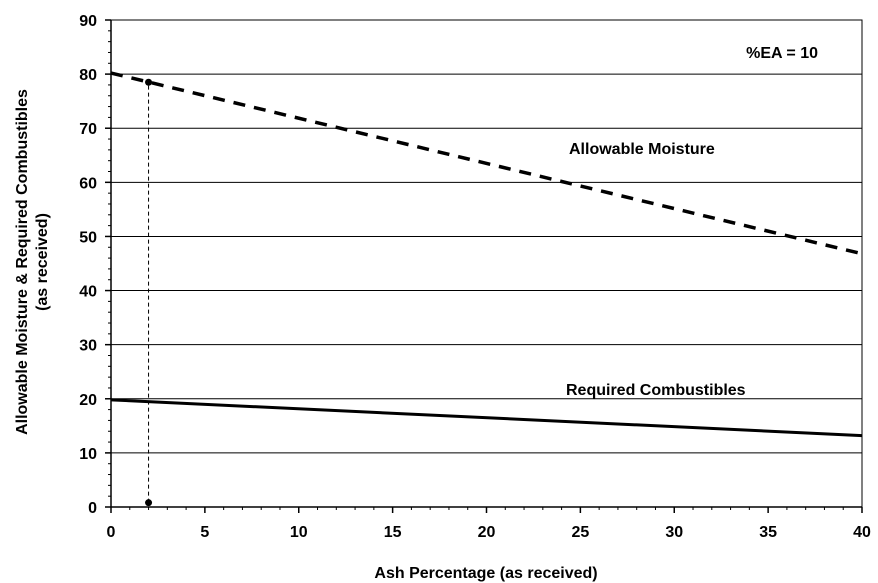 This screenshot has height=583, width=878. I want to click on y-tick-label-30: 30, so click(88, 346).